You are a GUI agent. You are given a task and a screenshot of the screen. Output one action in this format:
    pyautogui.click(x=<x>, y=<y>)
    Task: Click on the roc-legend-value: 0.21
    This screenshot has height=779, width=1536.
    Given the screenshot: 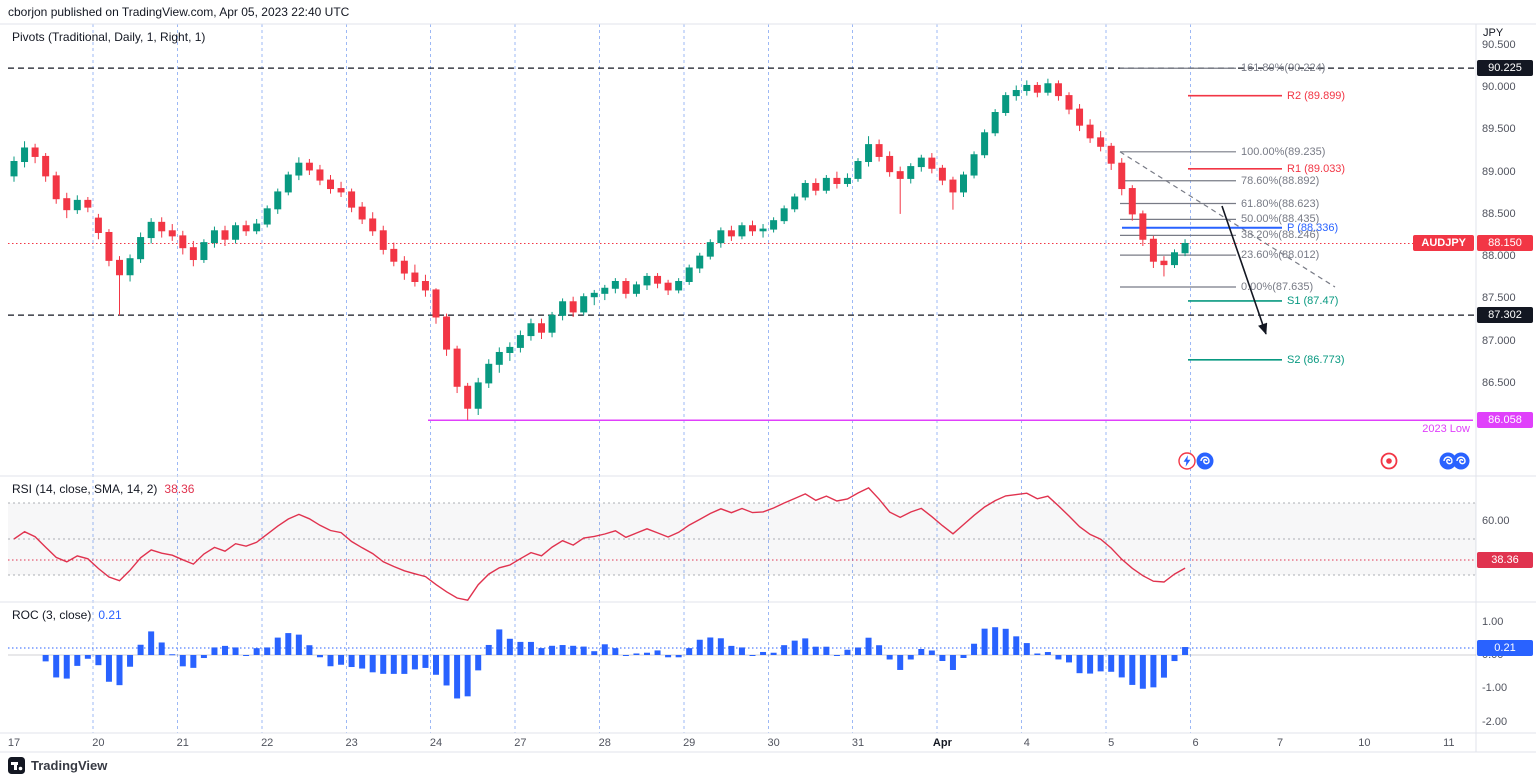 What is the action you would take?
    pyautogui.click(x=110, y=615)
    